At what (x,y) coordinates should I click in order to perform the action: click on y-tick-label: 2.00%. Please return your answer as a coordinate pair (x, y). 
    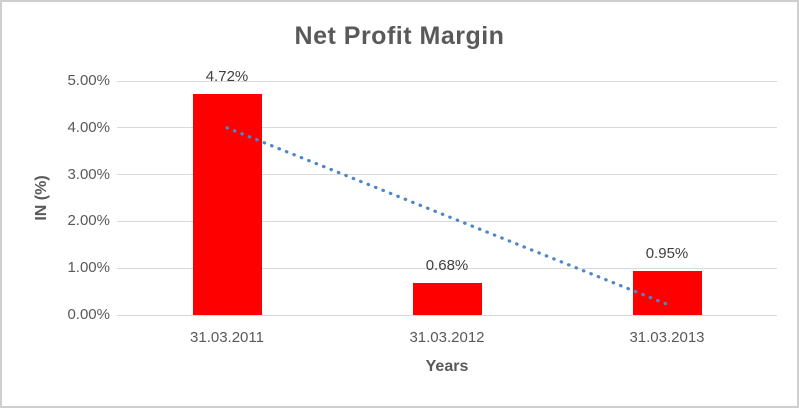
    Looking at the image, I should click on (88, 221).